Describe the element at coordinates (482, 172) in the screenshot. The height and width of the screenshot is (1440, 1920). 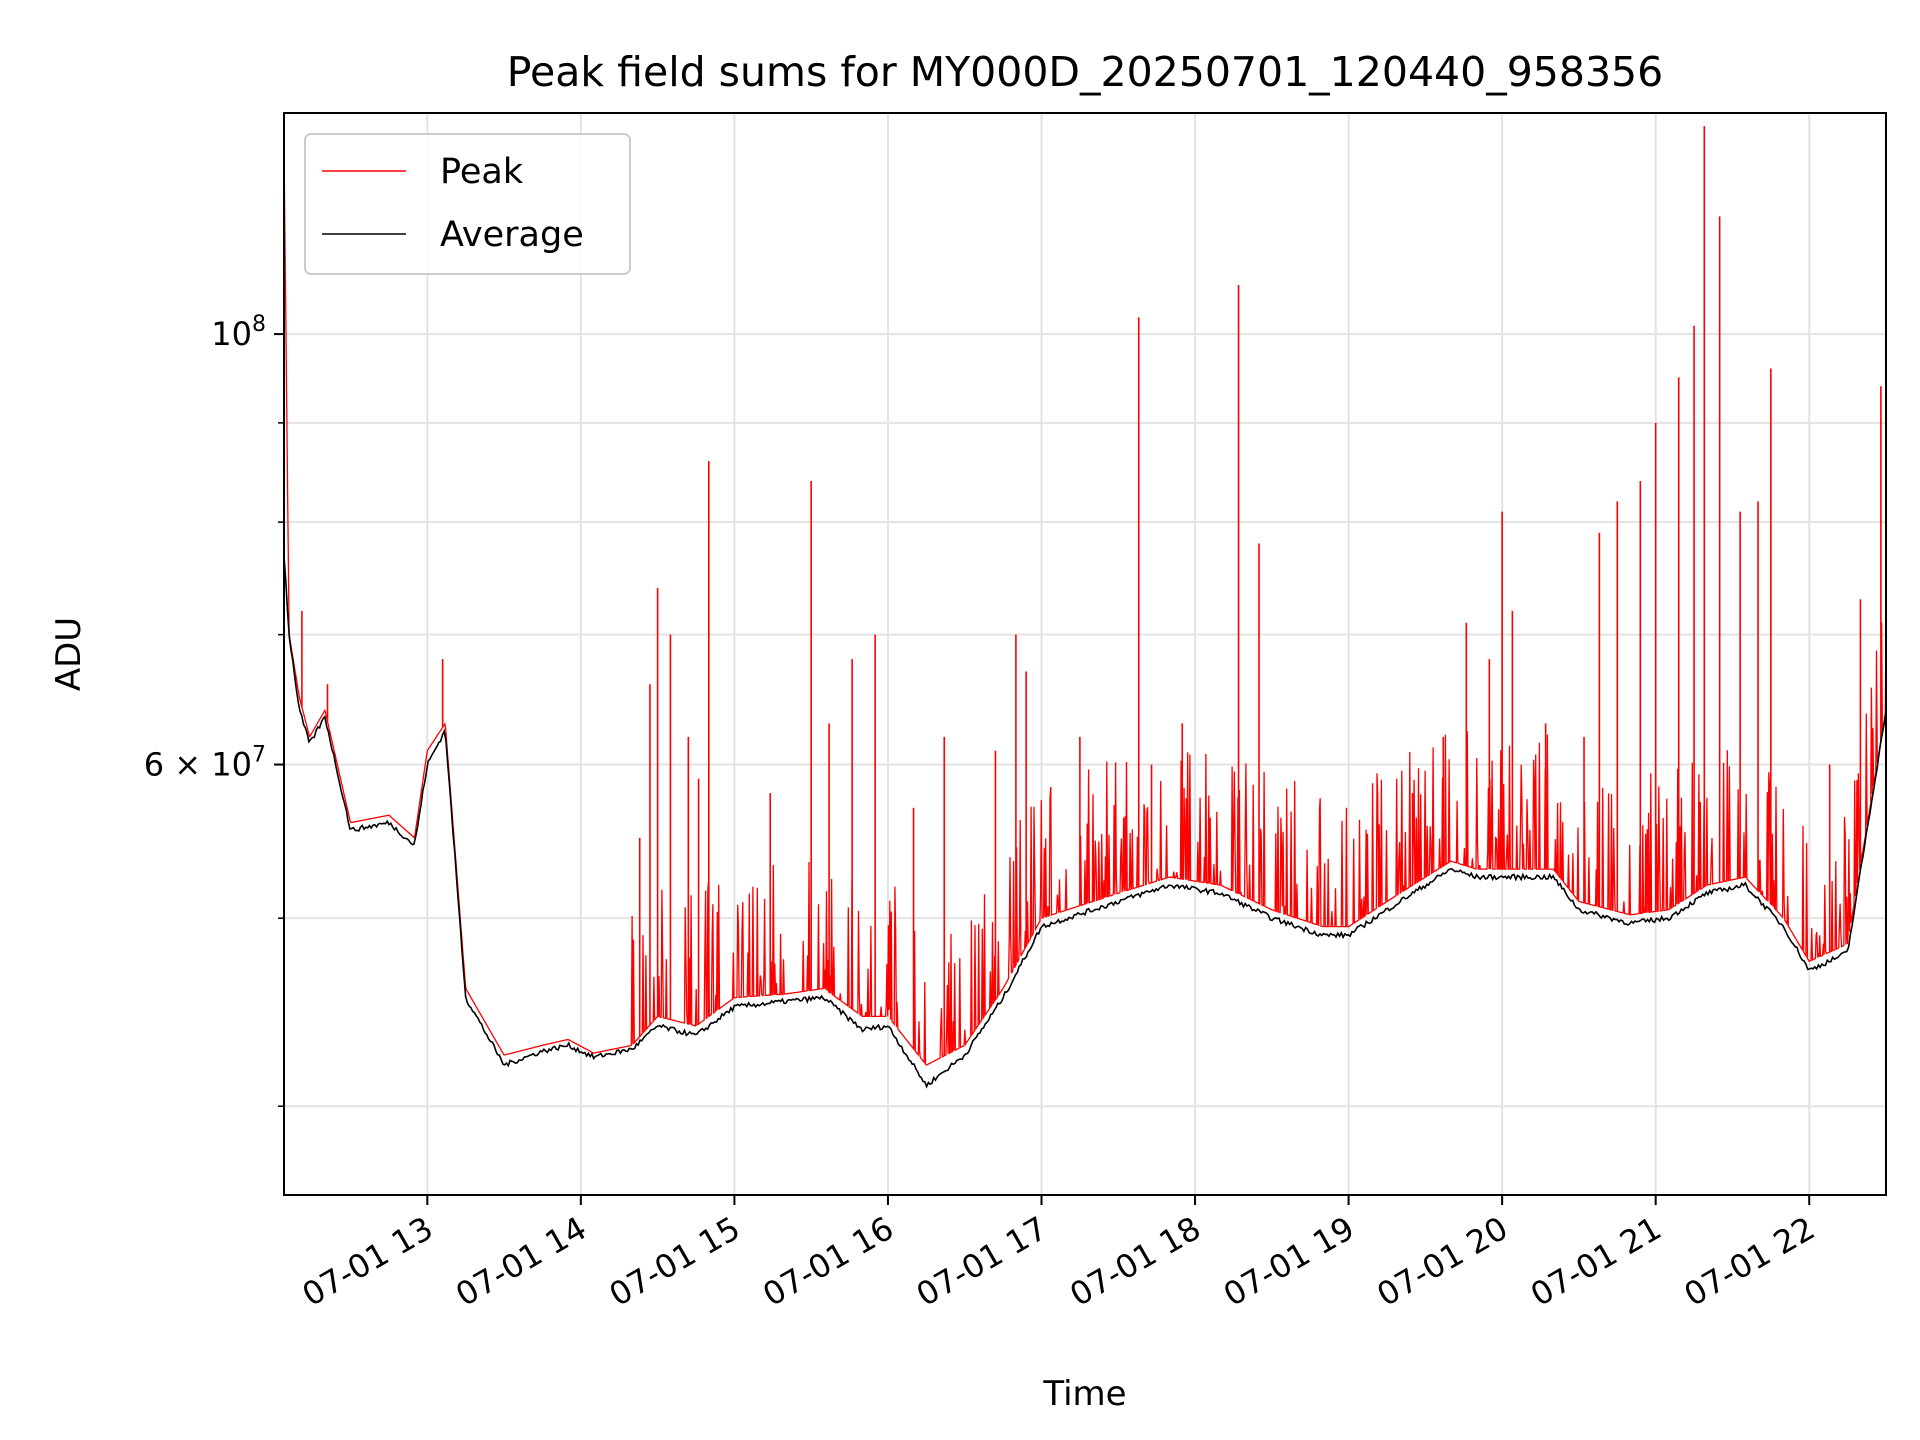
I see `legend-peak-label: Peak` at that location.